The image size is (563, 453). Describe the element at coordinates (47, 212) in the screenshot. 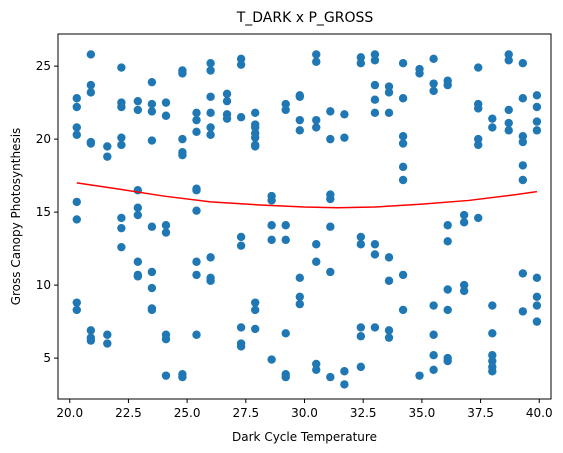

I see `y-axis-ticks: 5 10 15 20 25` at that location.